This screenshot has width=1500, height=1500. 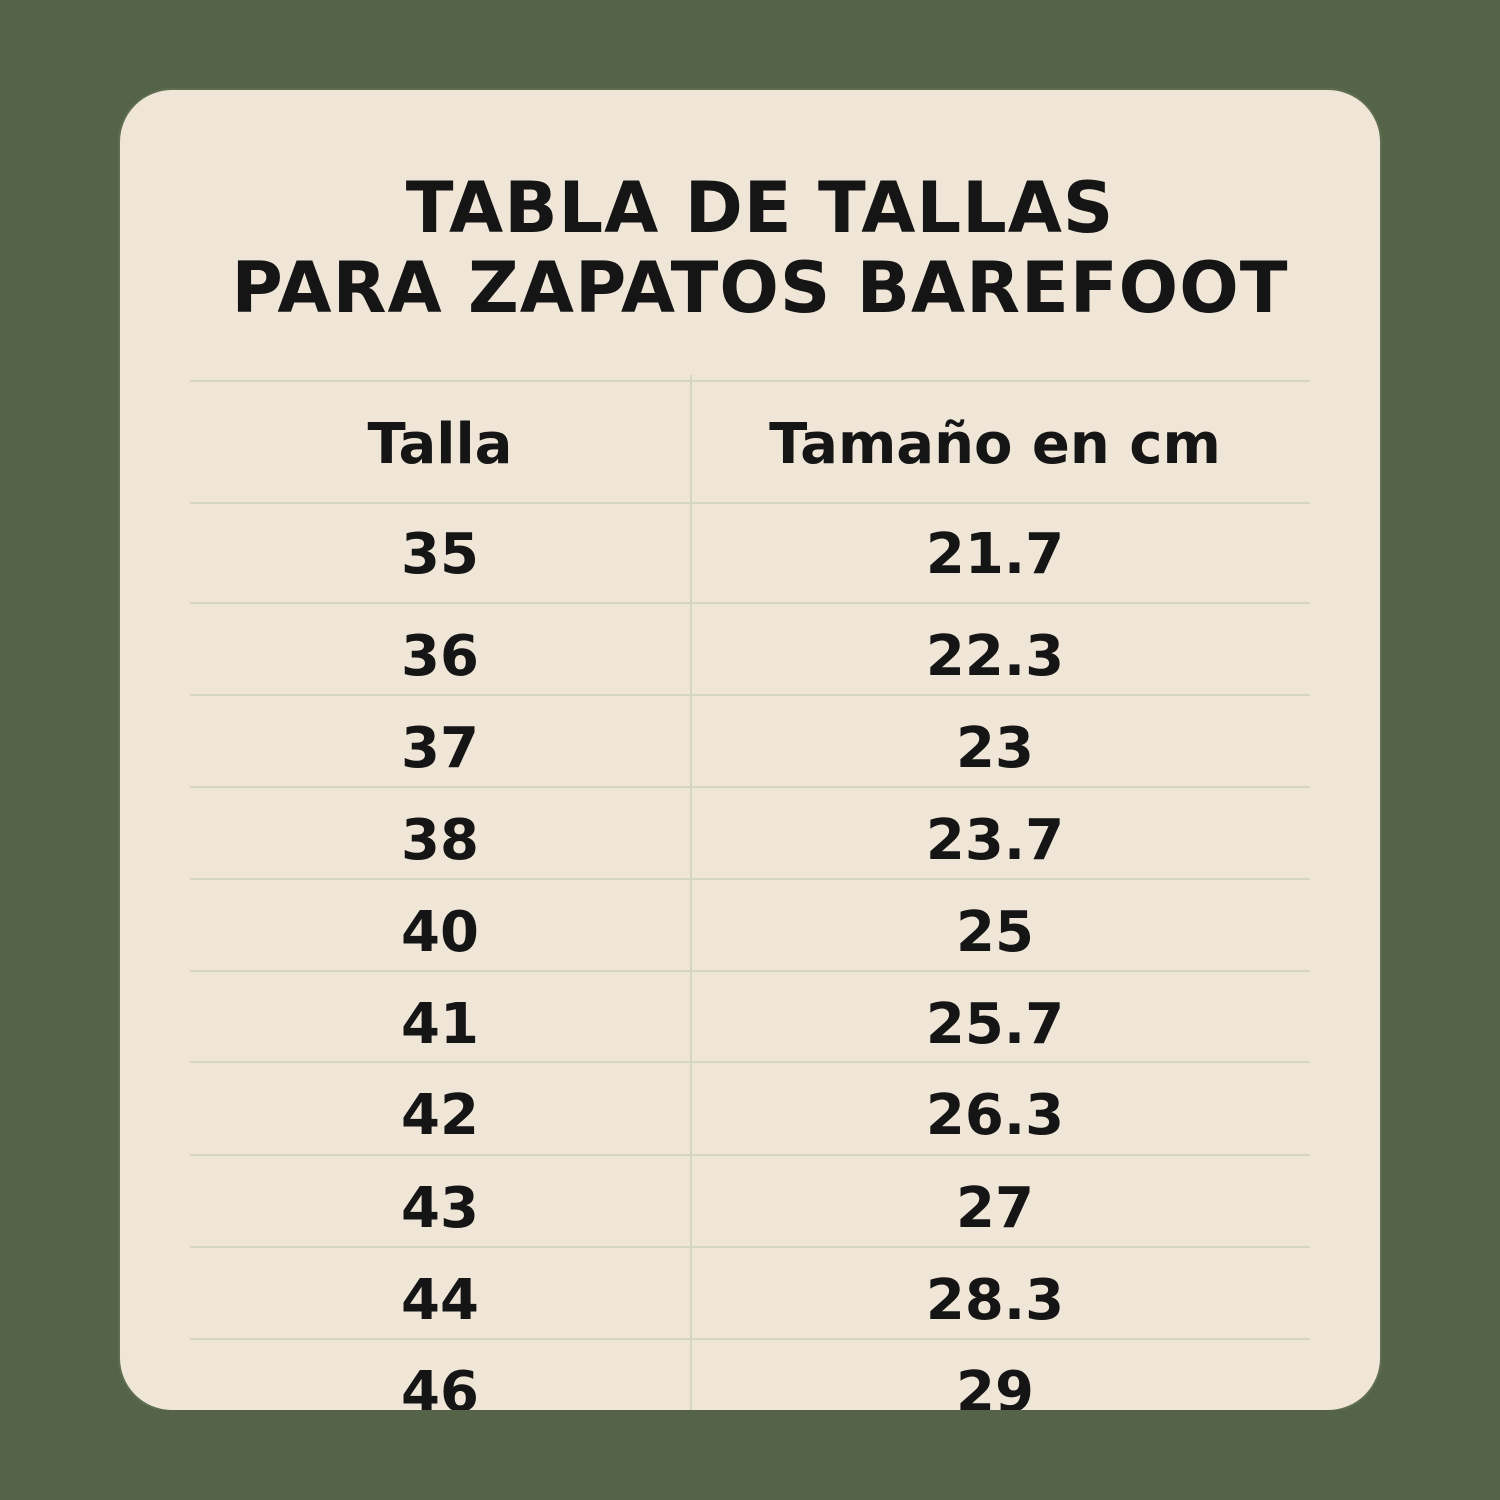 What do you see at coordinates (750, 1455) in the screenshot?
I see `background-bottom` at bounding box center [750, 1455].